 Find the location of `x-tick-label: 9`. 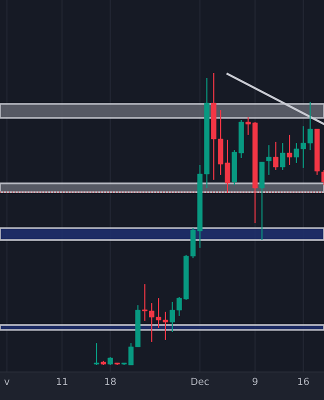

x-tick-label: 9 is located at coordinates (255, 382).